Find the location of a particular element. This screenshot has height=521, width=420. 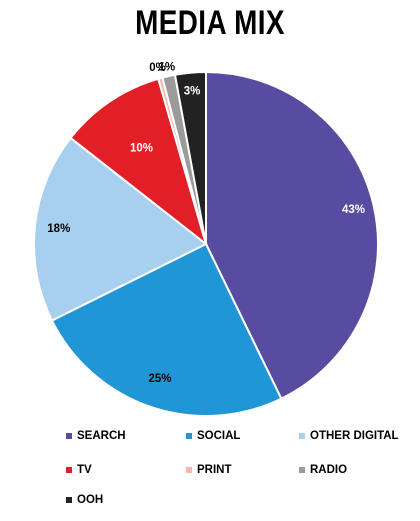

legend-item-print: PRINT is located at coordinates (209, 470).